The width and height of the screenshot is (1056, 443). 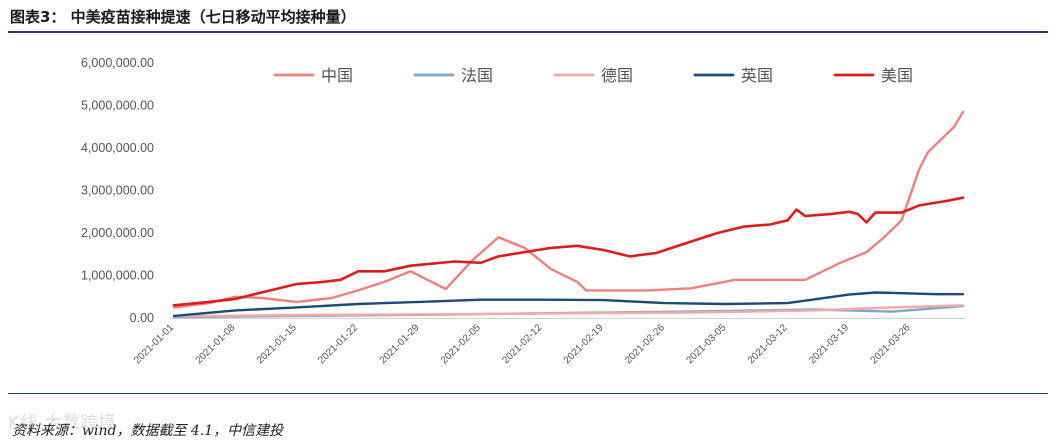 I want to click on watermark-text: K线 大数跨境, so click(x=62, y=423).